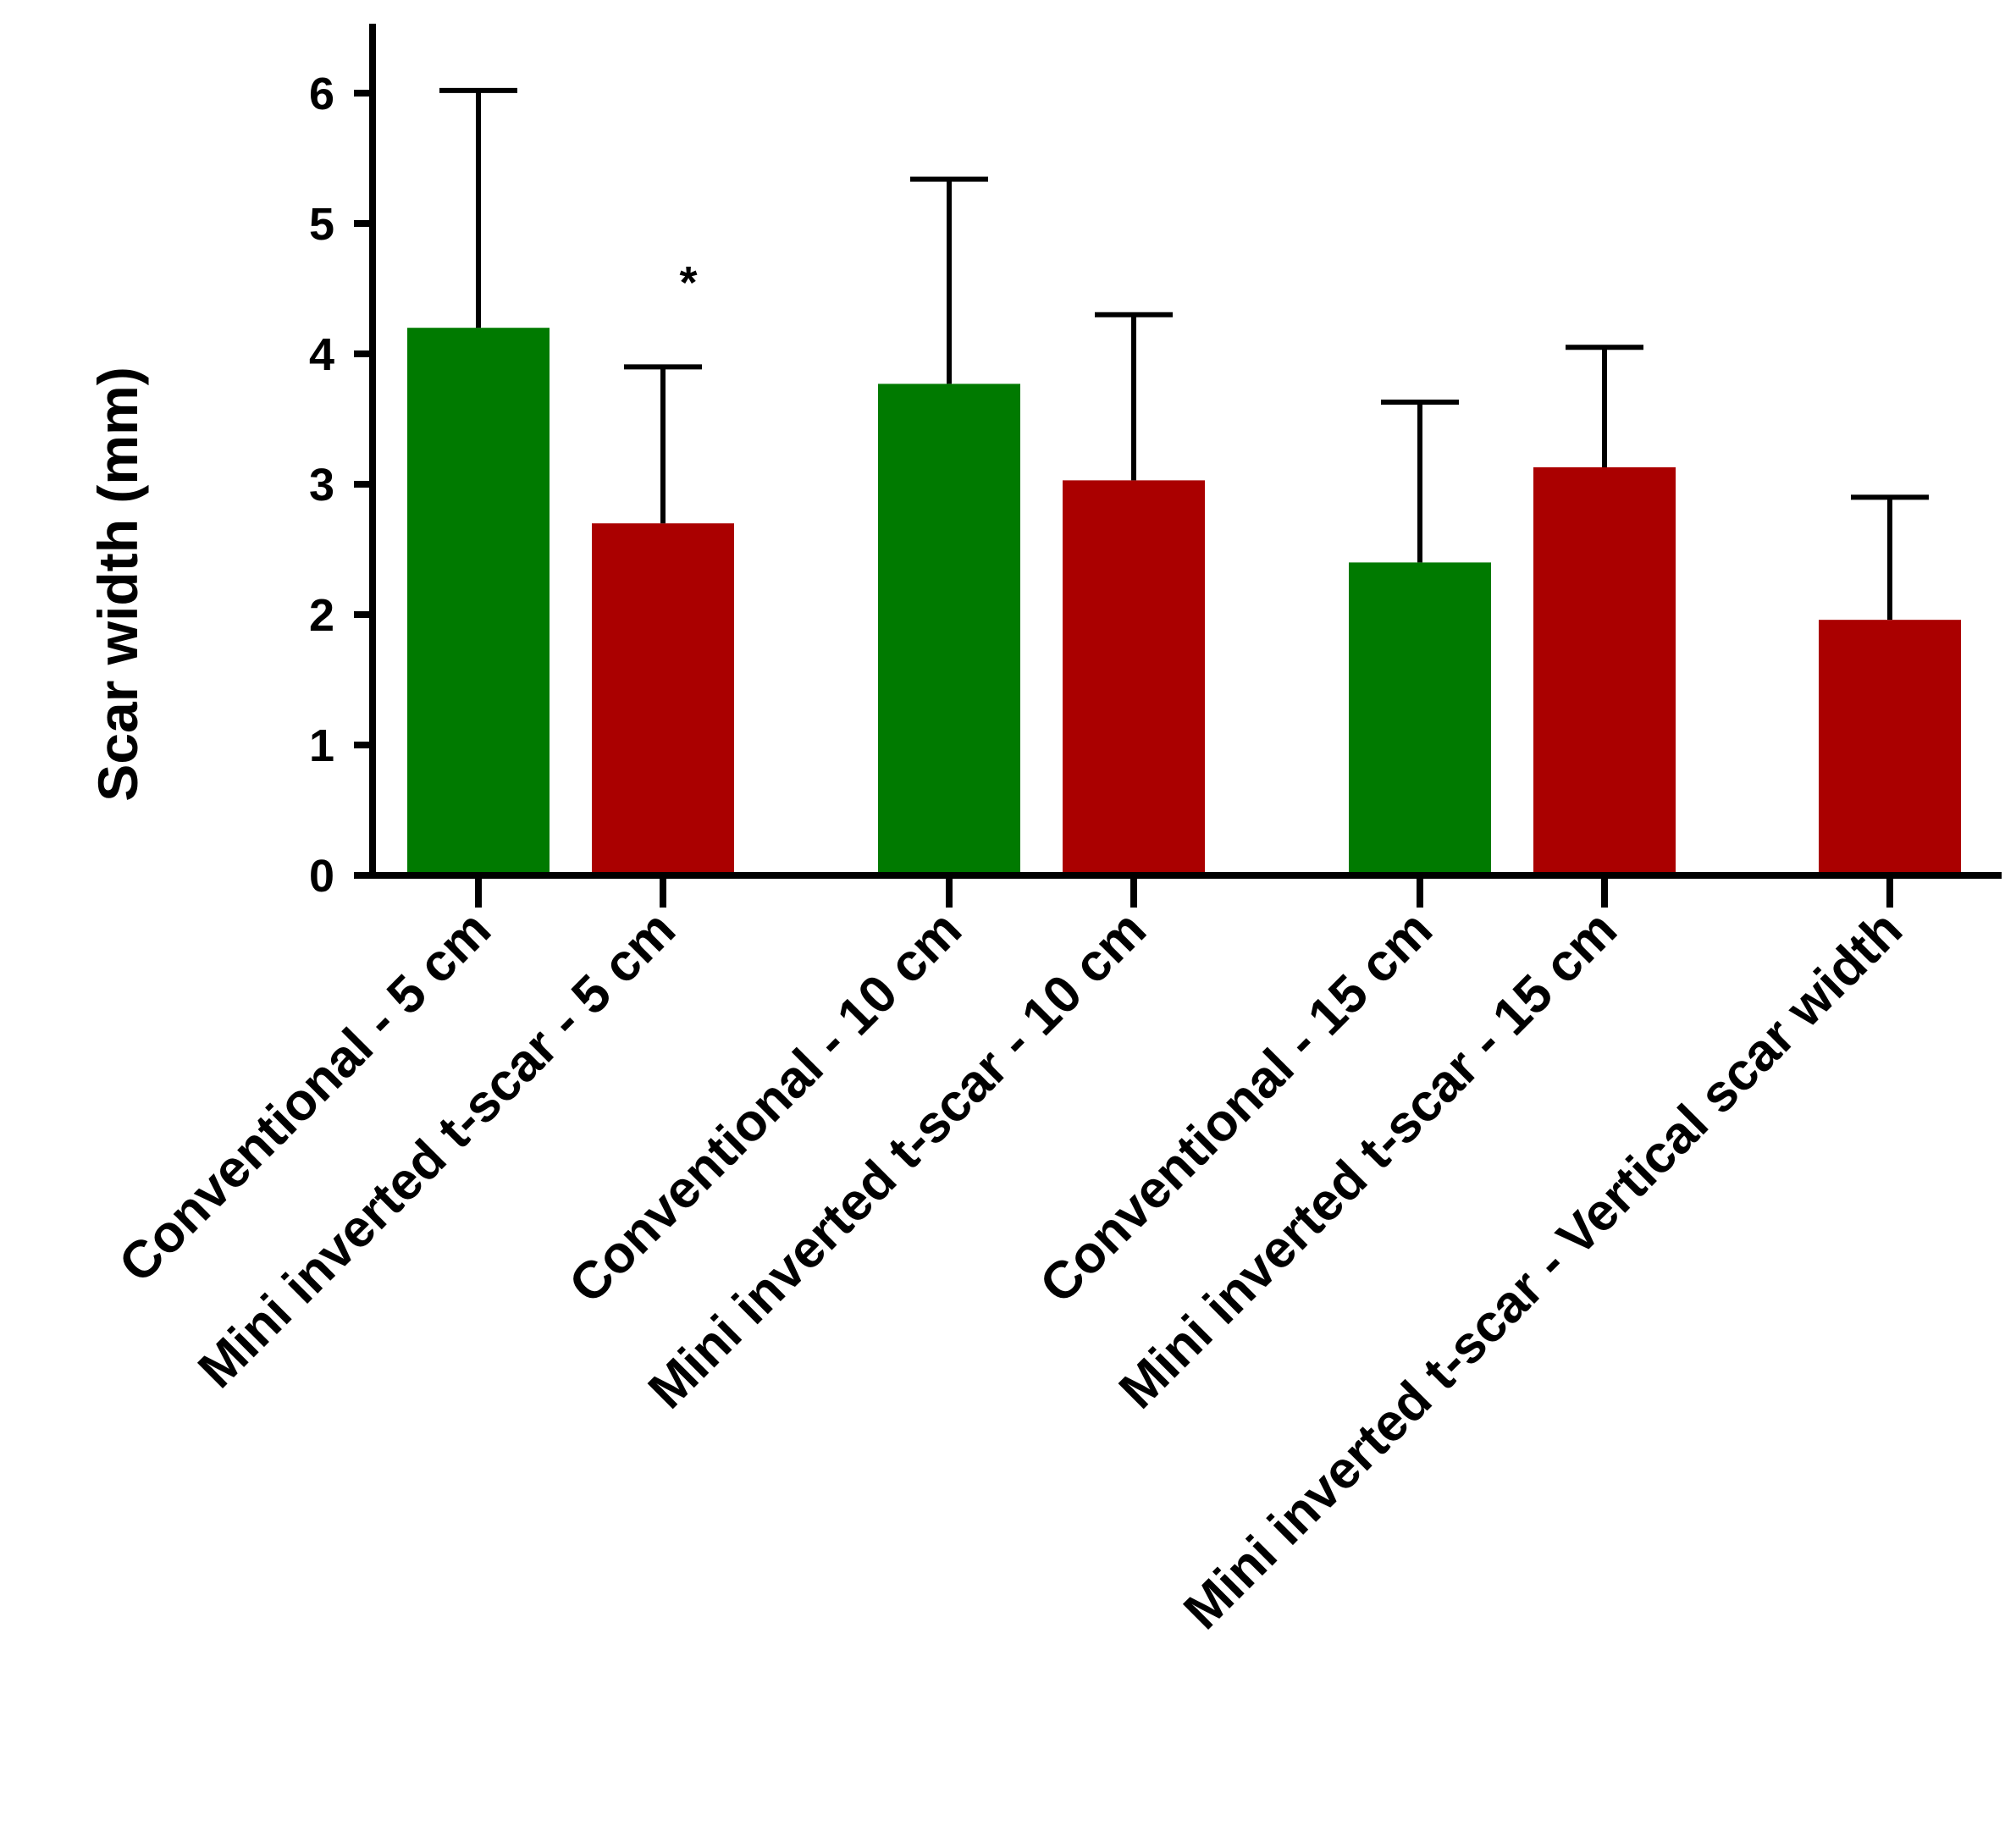  Describe the element at coordinates (321, 94) in the screenshot. I see `y-tick-label: 6` at that location.